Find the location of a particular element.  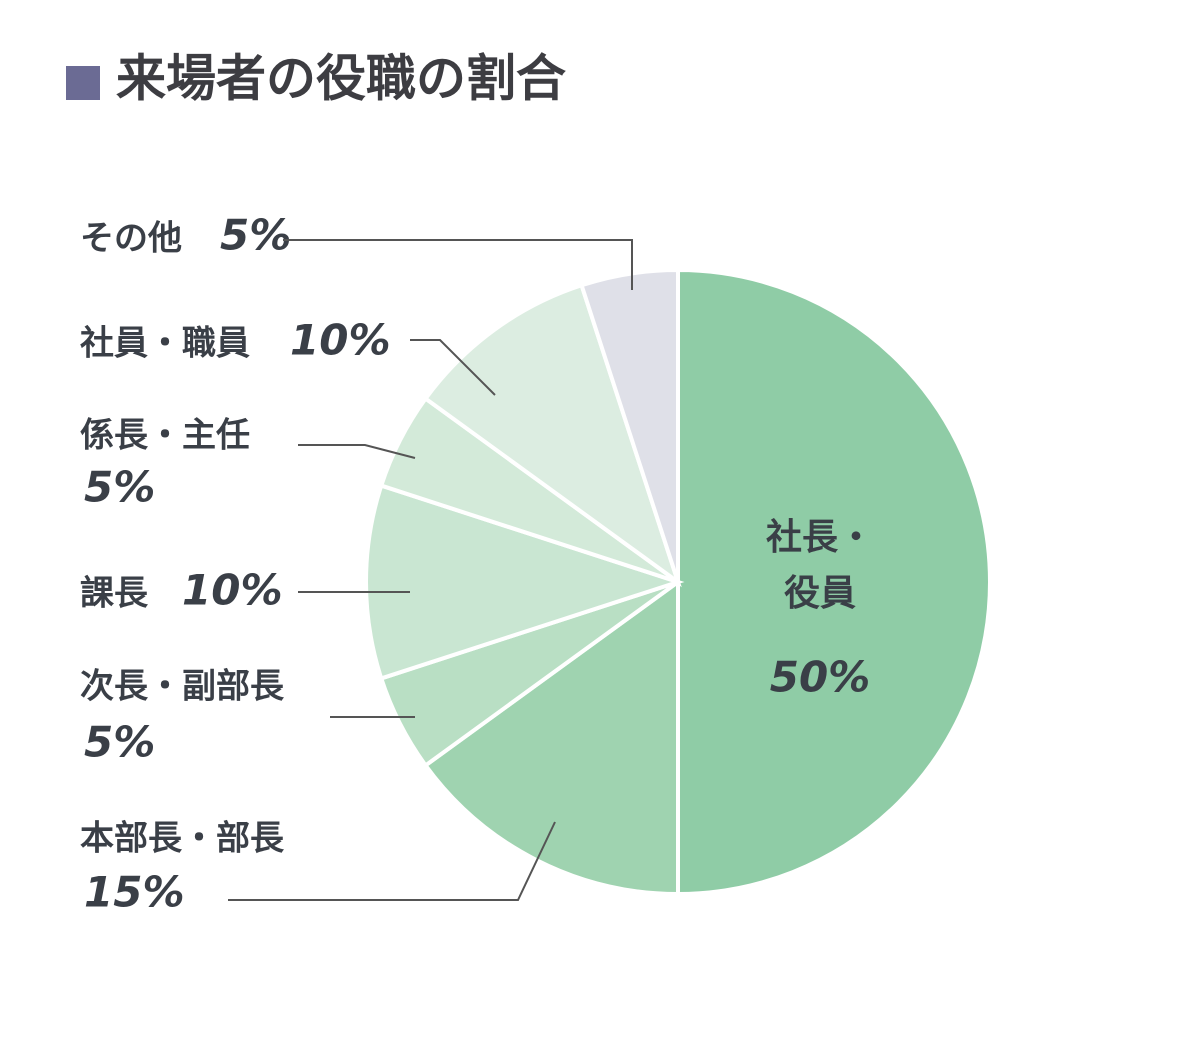

value-label: 15% is located at coordinates (134, 892).